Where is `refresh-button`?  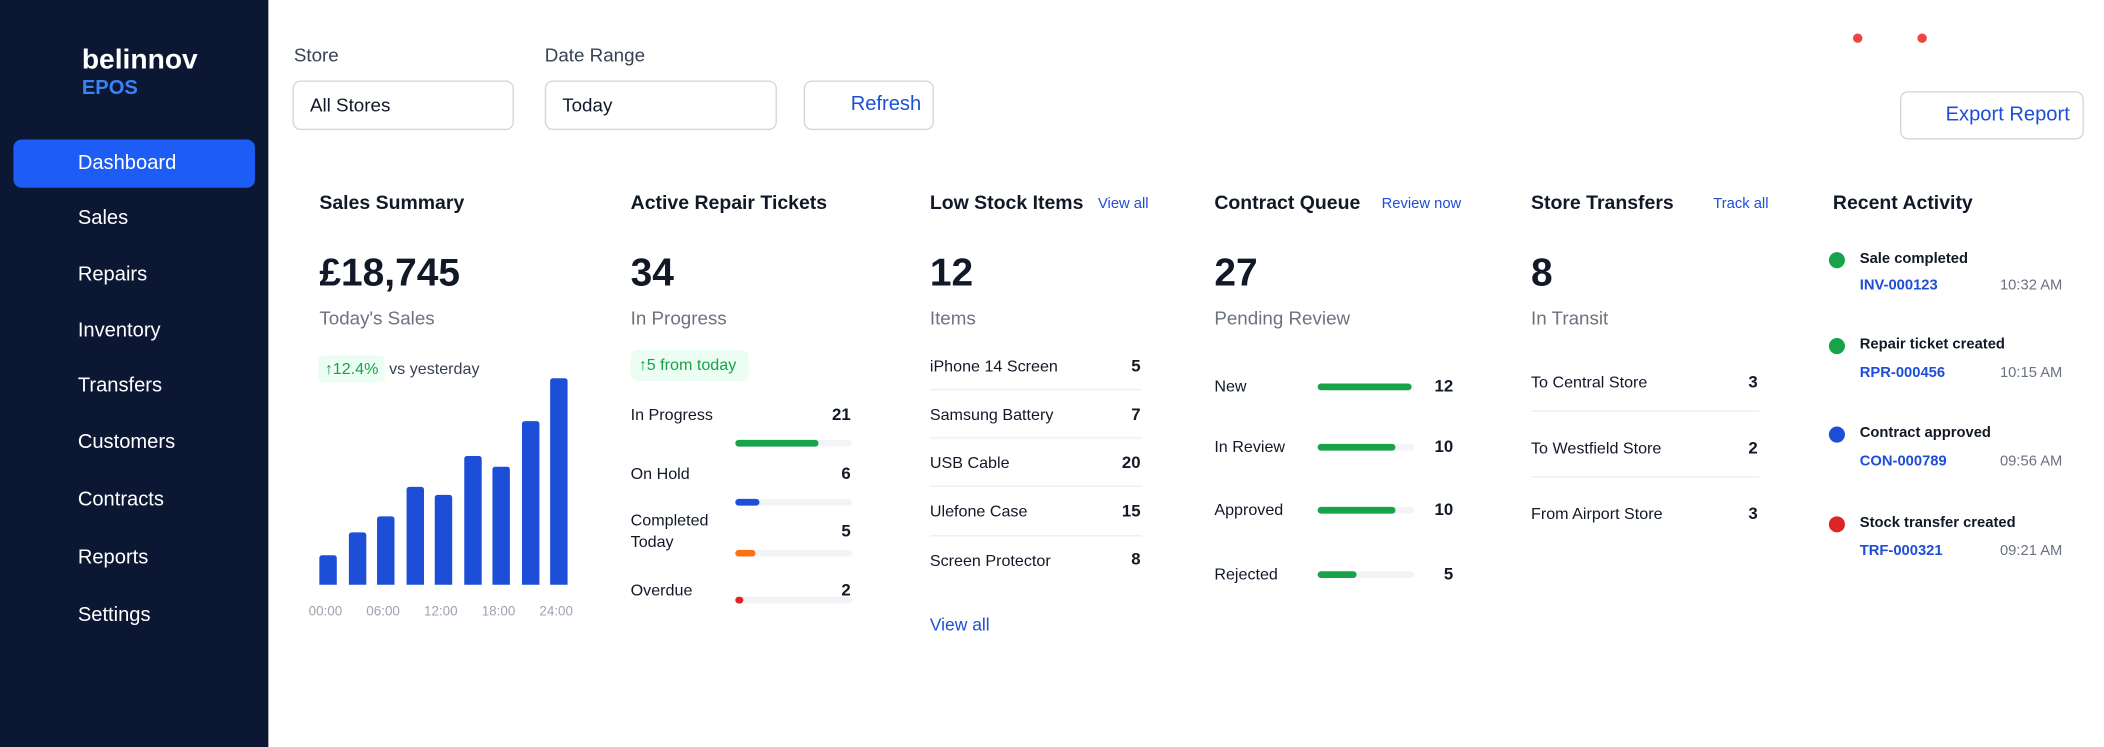 refresh-button is located at coordinates (868, 105).